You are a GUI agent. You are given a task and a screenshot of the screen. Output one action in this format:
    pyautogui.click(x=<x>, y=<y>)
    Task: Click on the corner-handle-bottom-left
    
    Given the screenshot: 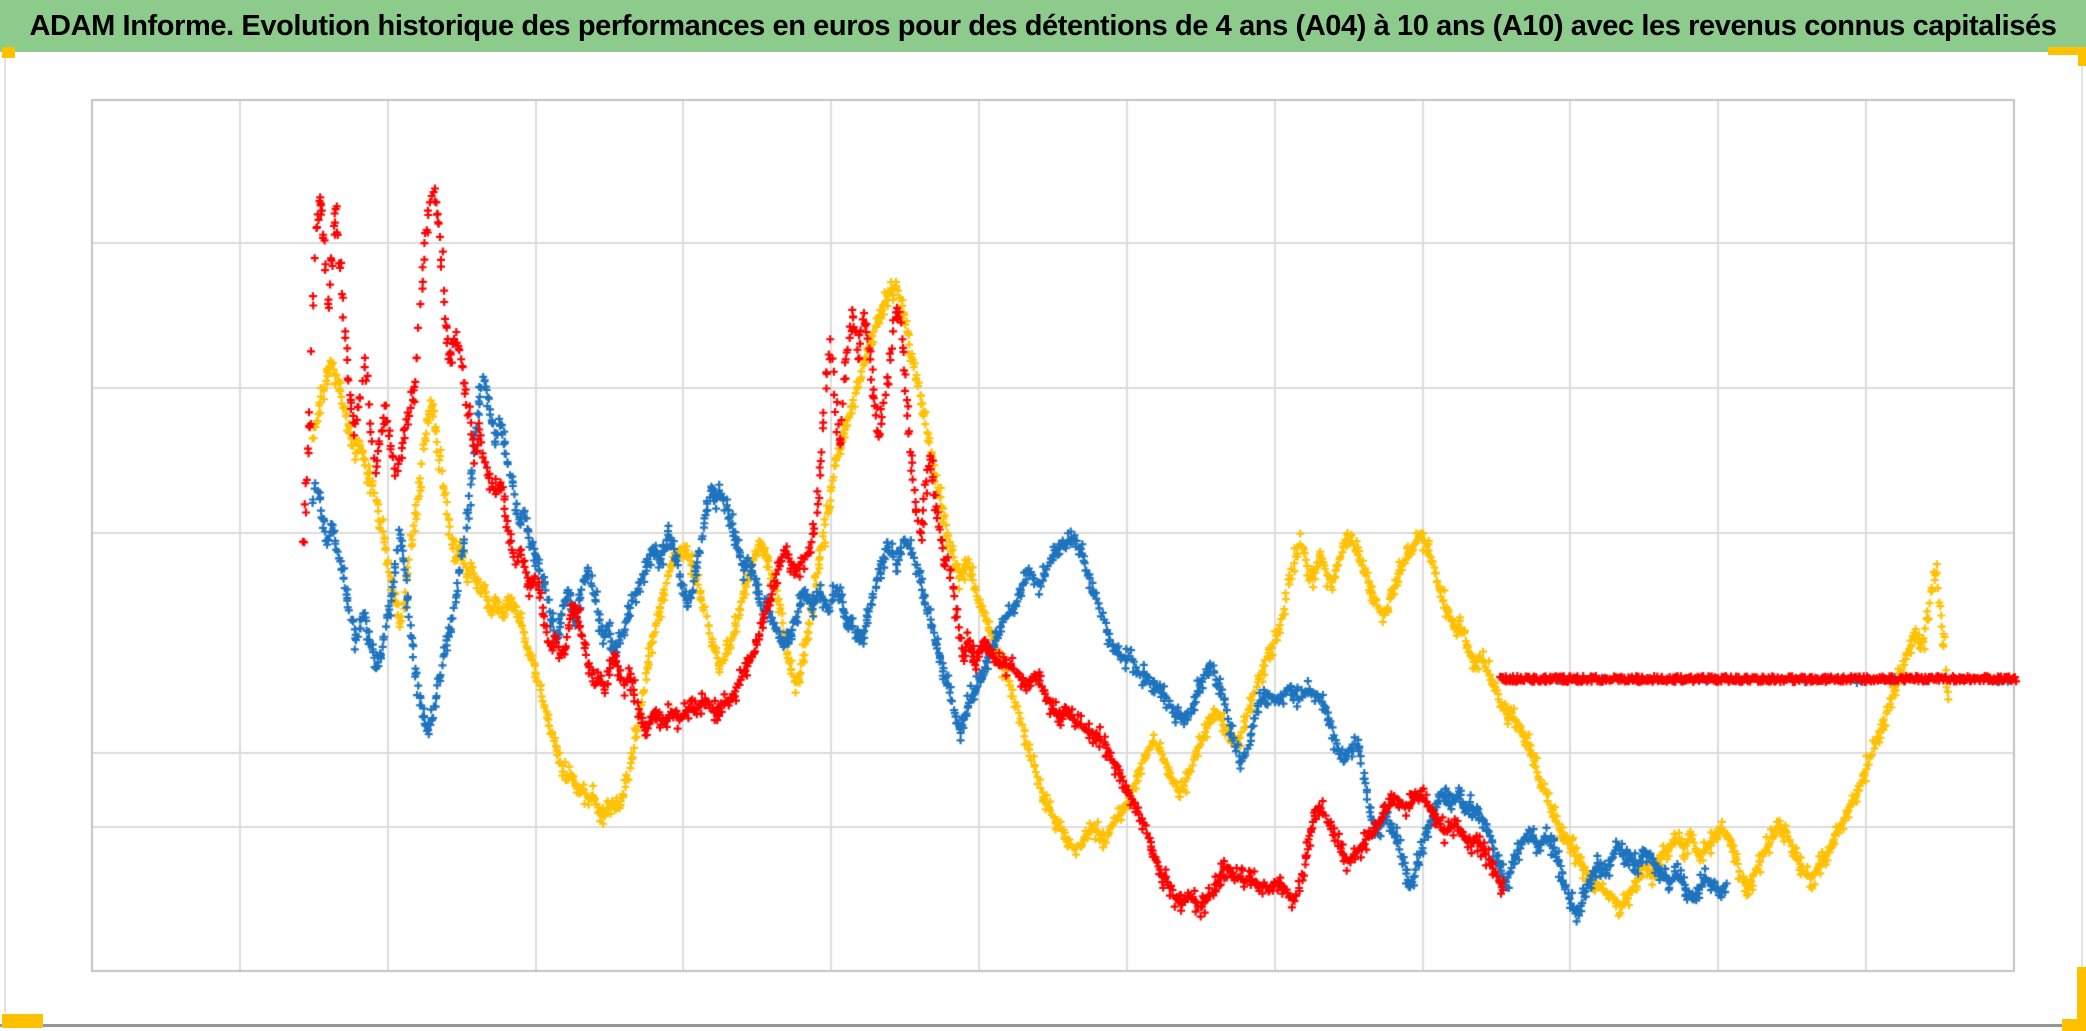 What is the action you would take?
    pyautogui.click(x=22, y=1021)
    